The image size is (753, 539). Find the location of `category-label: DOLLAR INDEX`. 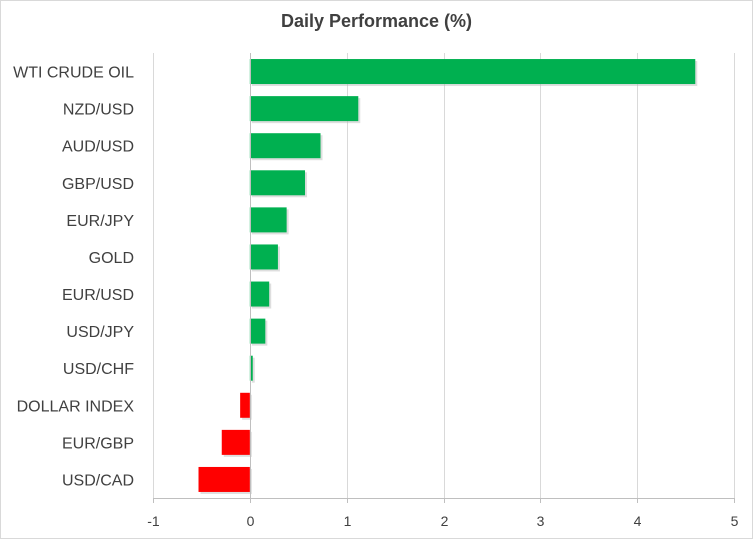

category-label: DOLLAR INDEX is located at coordinates (76, 406).